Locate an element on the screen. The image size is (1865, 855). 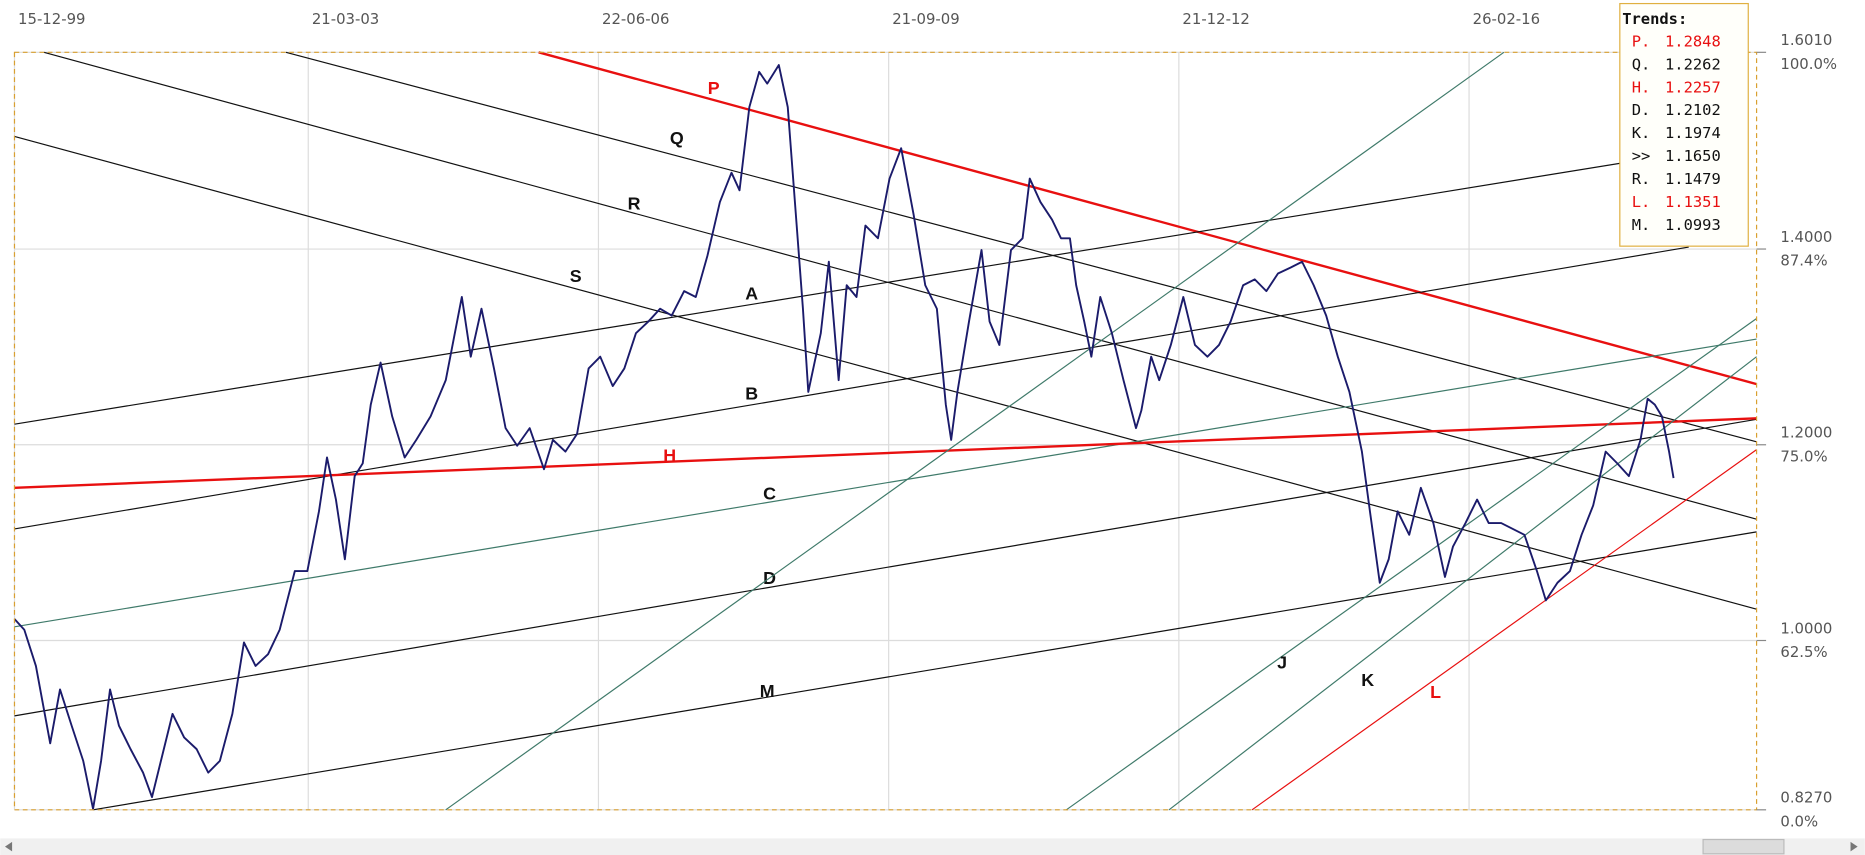
trendline-label: K is located at coordinates (1367, 680).